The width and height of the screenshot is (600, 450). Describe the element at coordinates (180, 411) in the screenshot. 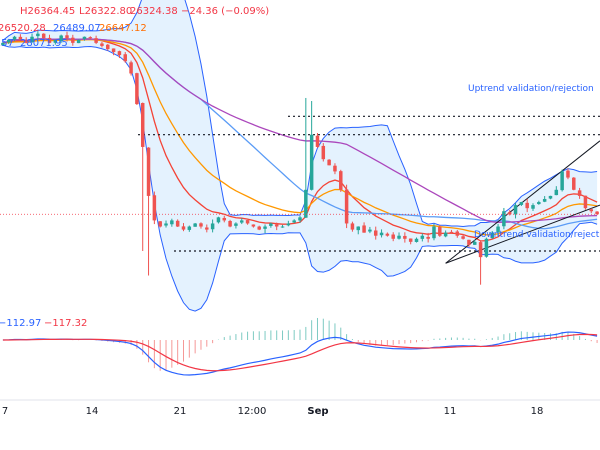

I see `x-tick-label: 21` at that location.